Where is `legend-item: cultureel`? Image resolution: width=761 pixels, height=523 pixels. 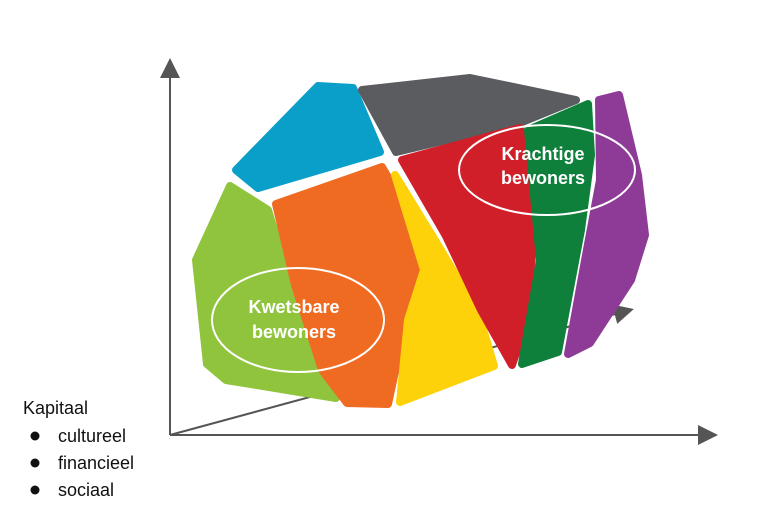 legend-item: cultureel is located at coordinates (92, 436).